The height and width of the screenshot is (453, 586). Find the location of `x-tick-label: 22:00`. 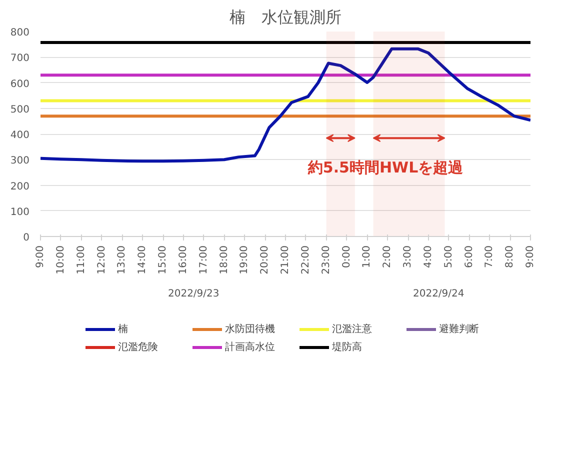

x-tick-label: 22:00 is located at coordinates (306, 259).